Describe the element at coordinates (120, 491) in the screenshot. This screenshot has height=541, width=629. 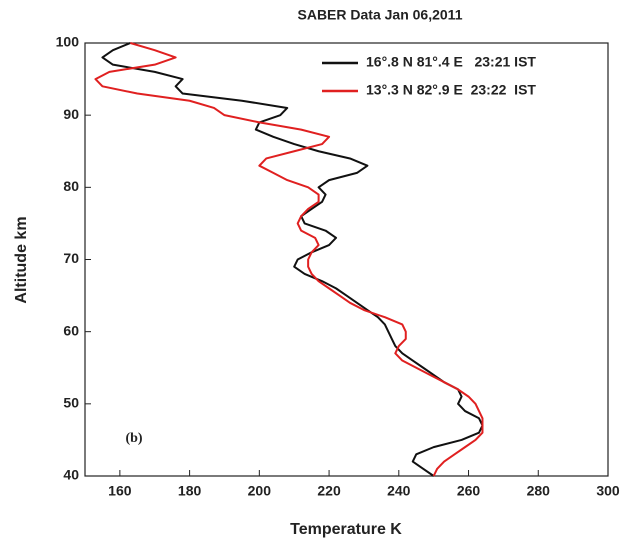
I see `x-tick-label: 160` at that location.